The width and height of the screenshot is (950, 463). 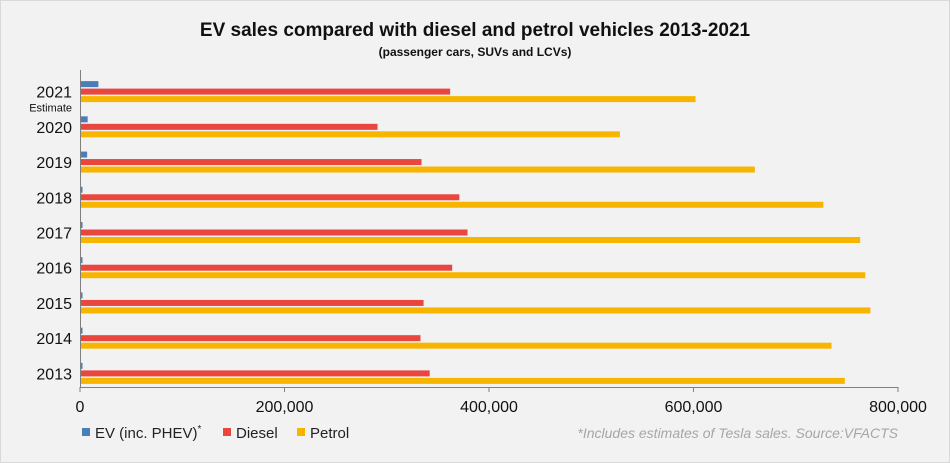 I want to click on legend-swatch-diesel, so click(x=227, y=432).